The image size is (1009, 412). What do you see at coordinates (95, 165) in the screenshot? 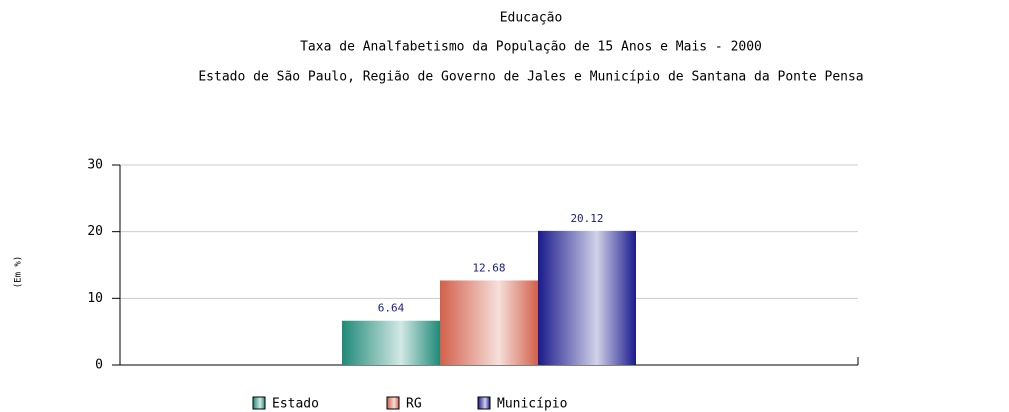
I see `y-tick-label: 30` at bounding box center [95, 165].